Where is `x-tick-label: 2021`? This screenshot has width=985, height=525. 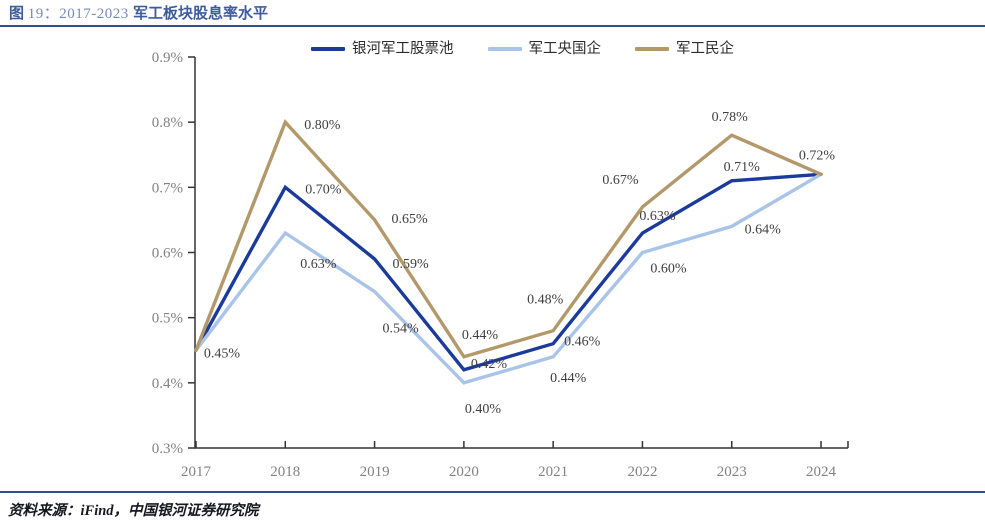 x-tick-label: 2021 is located at coordinates (553, 472).